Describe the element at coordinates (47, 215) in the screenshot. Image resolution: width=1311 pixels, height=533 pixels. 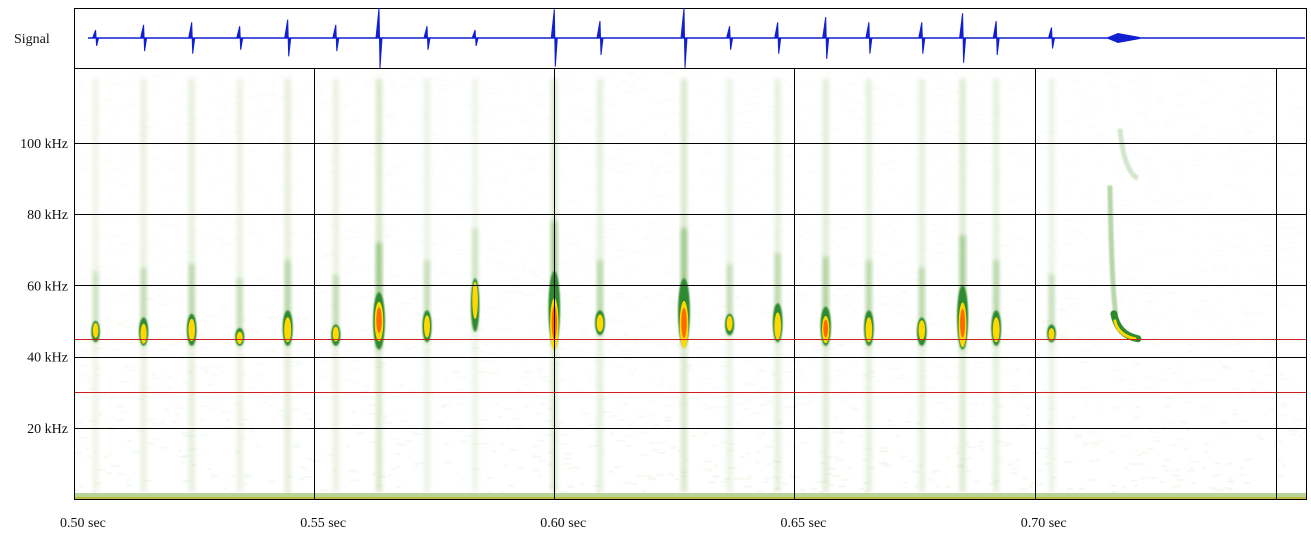
I see `y-tick-label: 80 kHz` at that location.